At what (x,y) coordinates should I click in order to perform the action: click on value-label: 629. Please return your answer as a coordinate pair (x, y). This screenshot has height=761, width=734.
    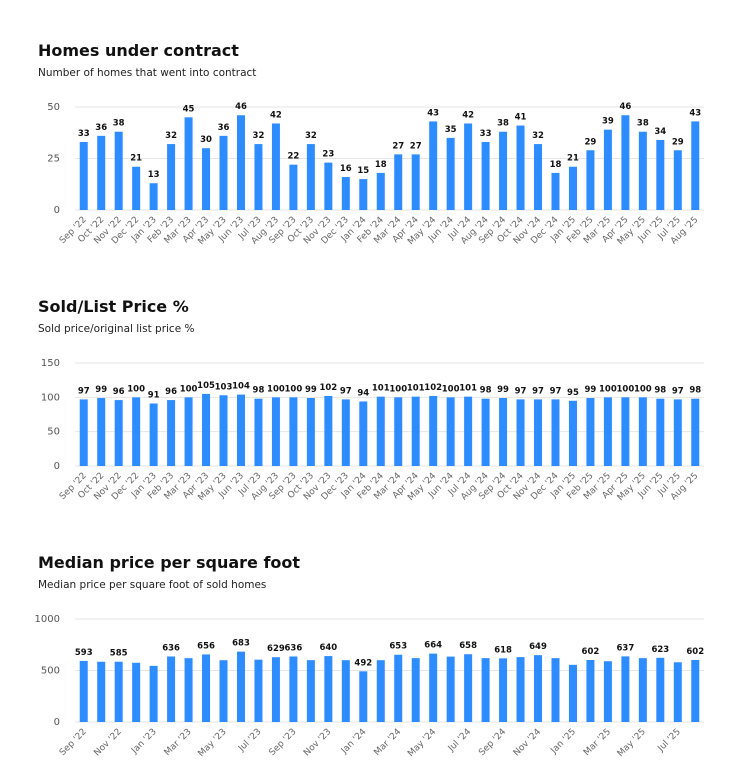
    Looking at the image, I should click on (276, 649).